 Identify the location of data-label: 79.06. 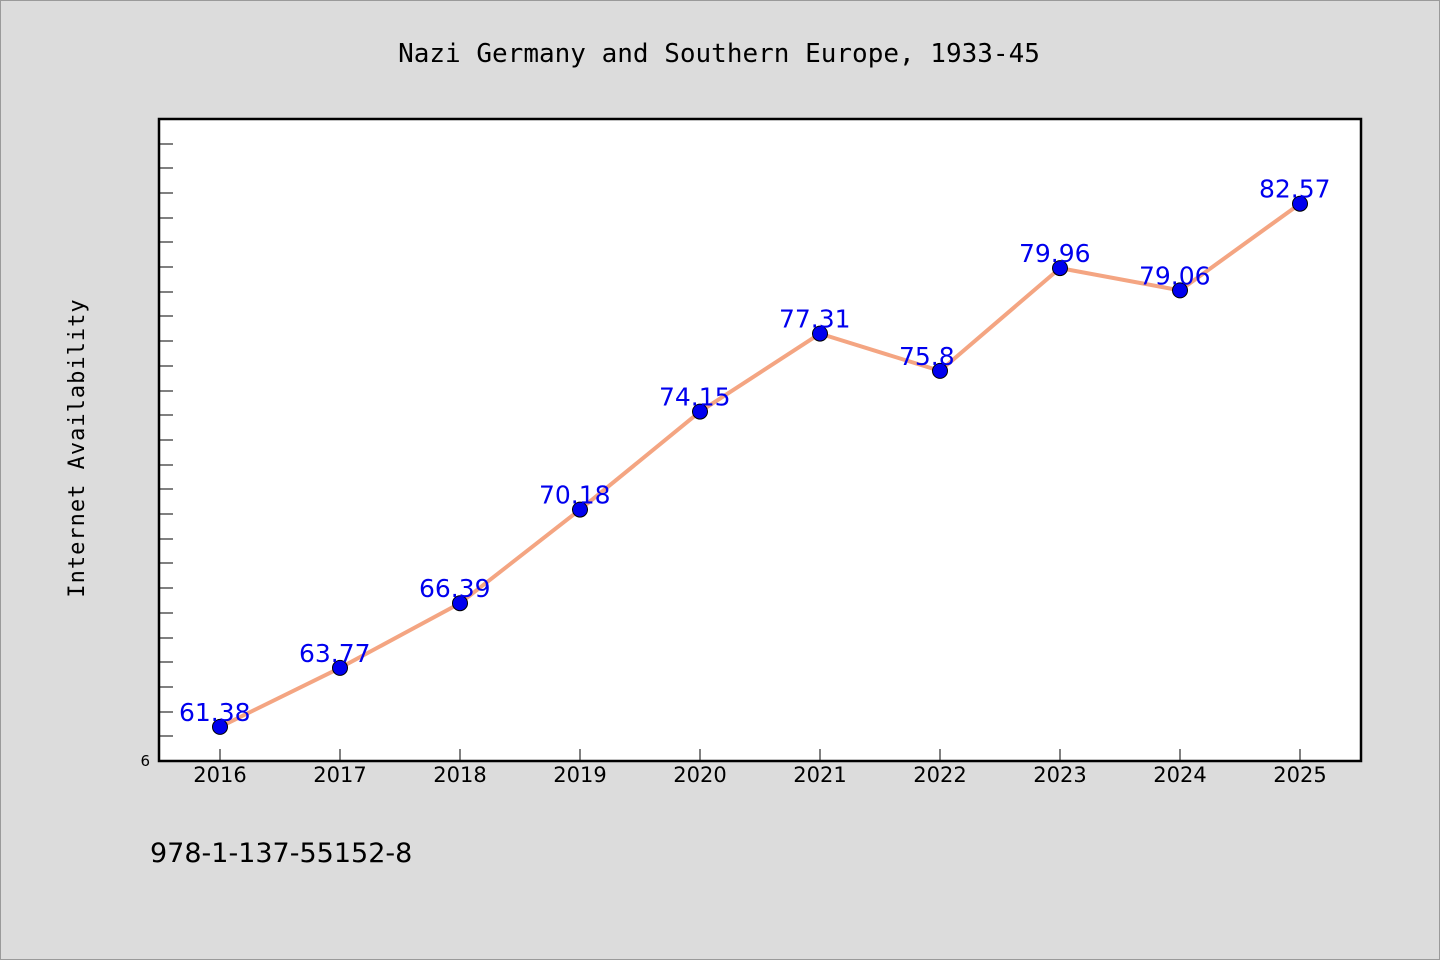
(1175, 275).